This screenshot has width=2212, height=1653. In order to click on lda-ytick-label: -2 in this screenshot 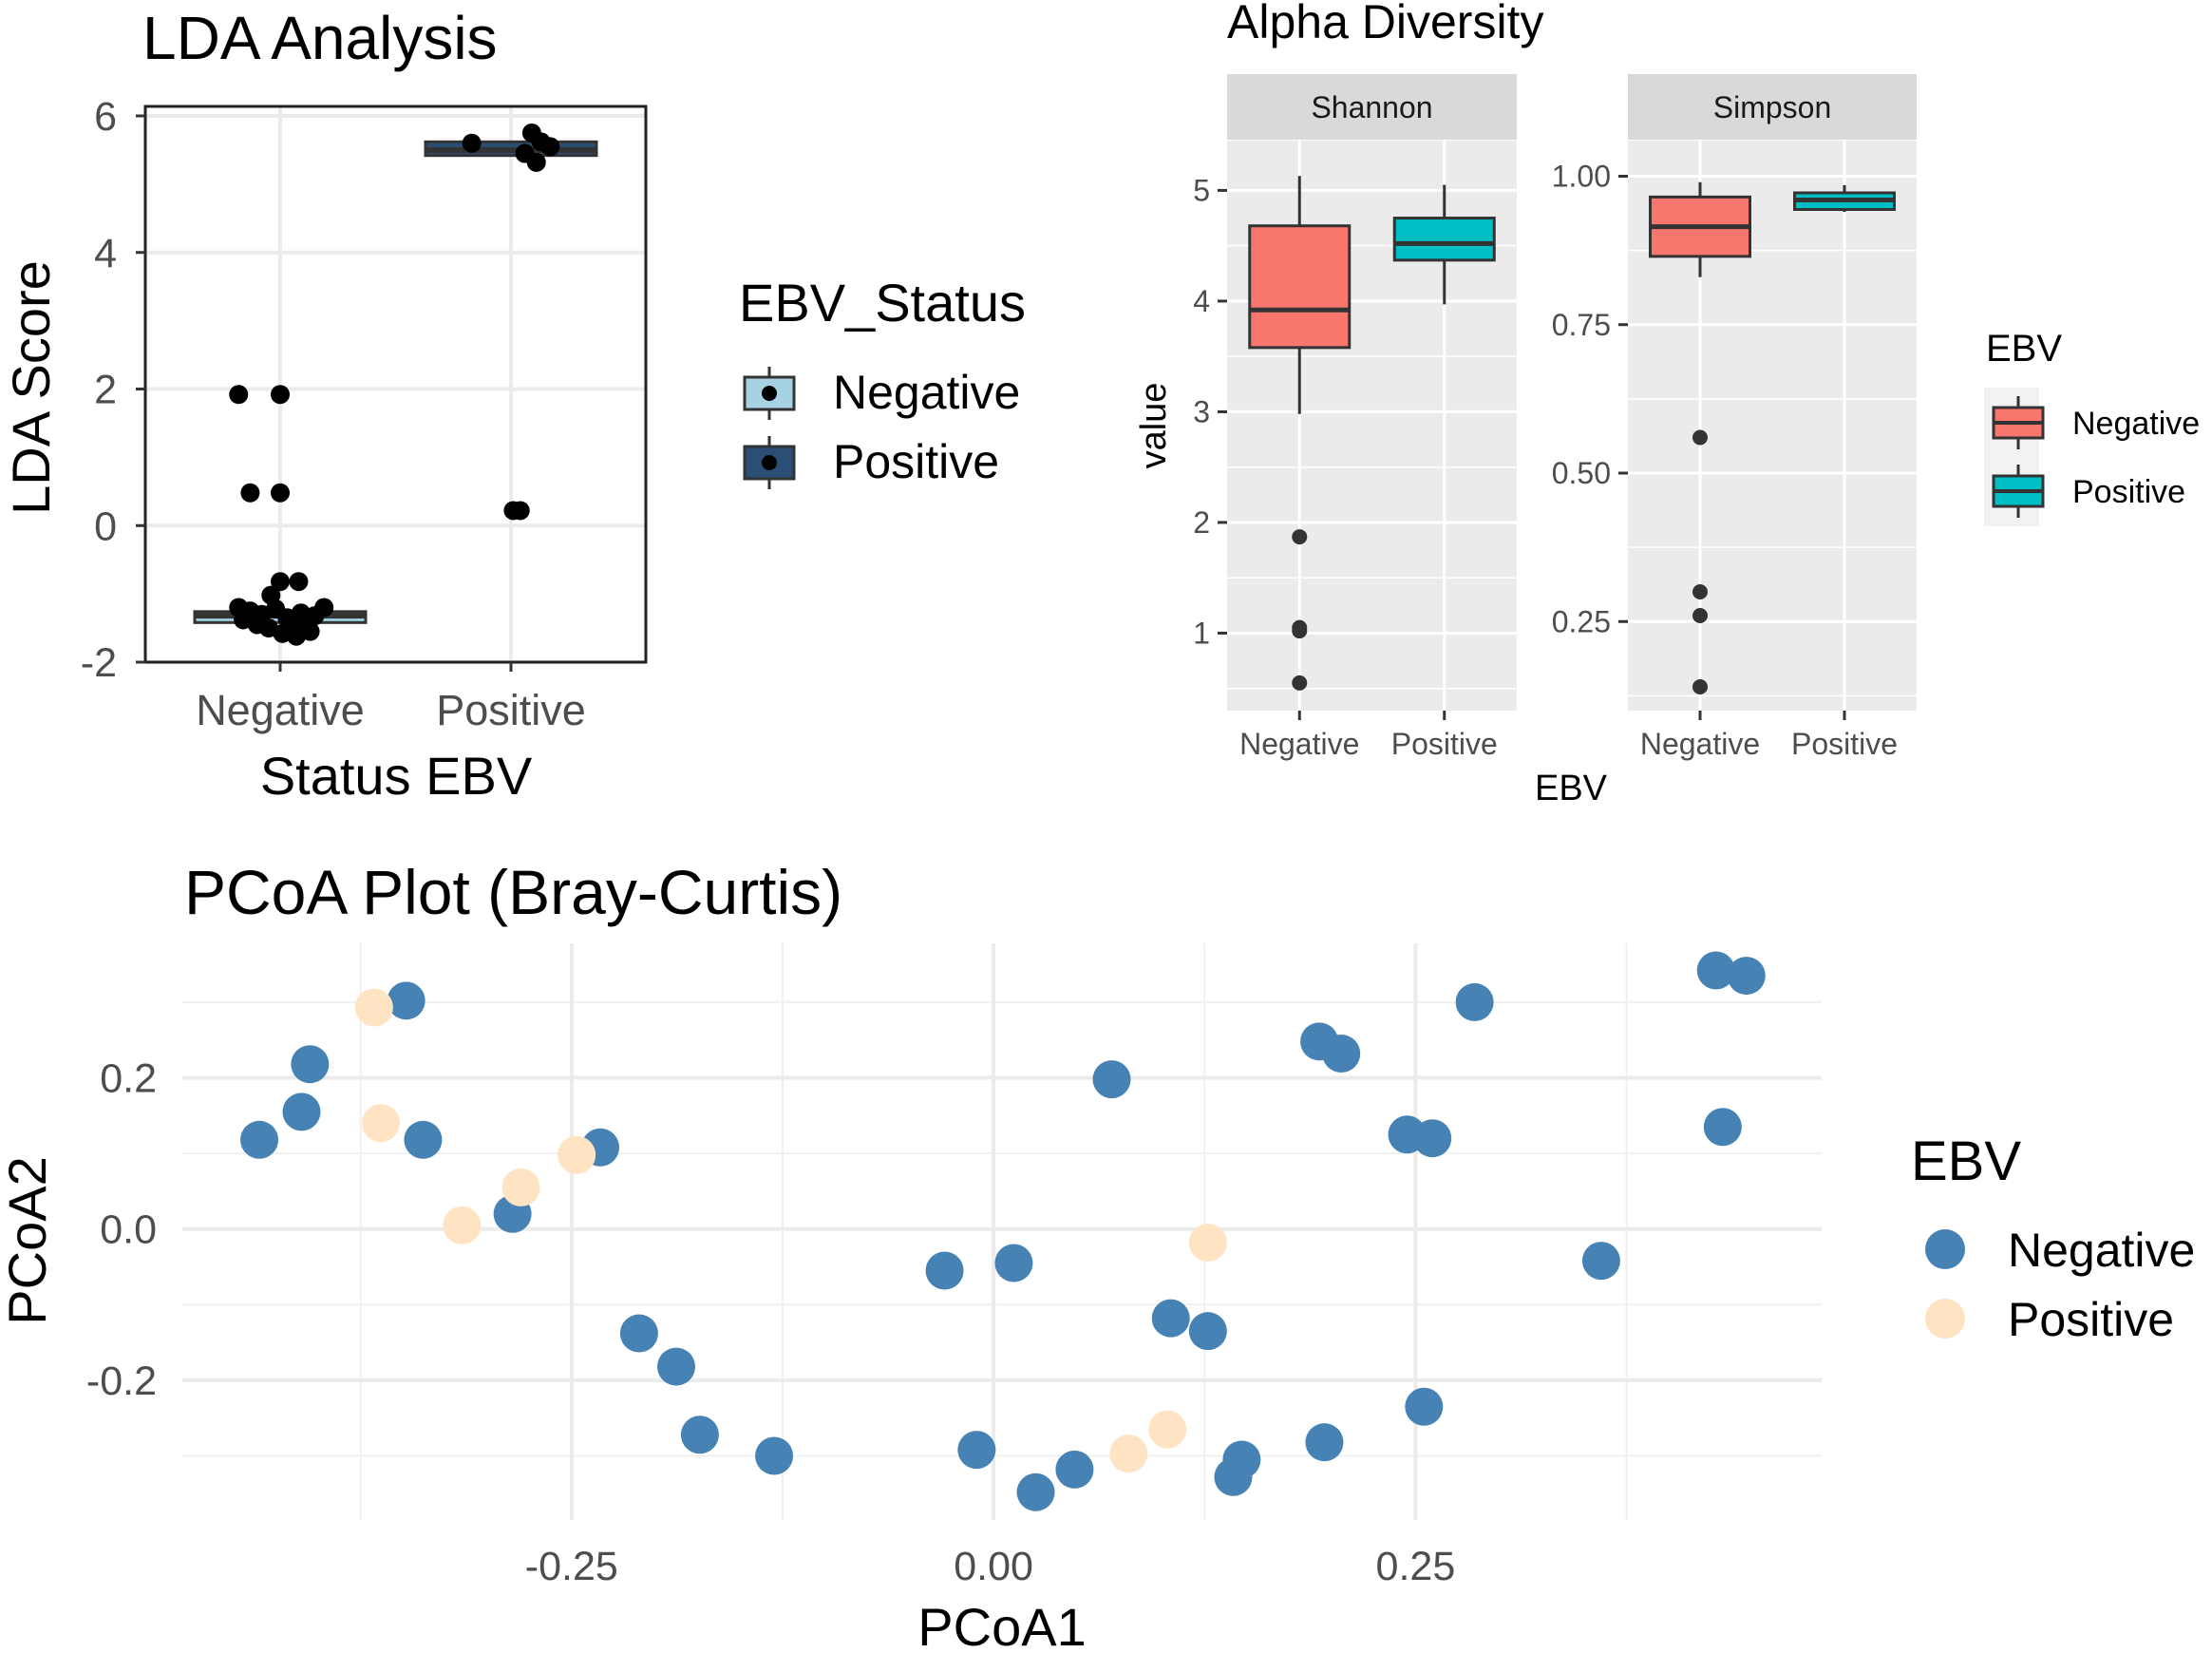, I will do `click(99, 663)`.